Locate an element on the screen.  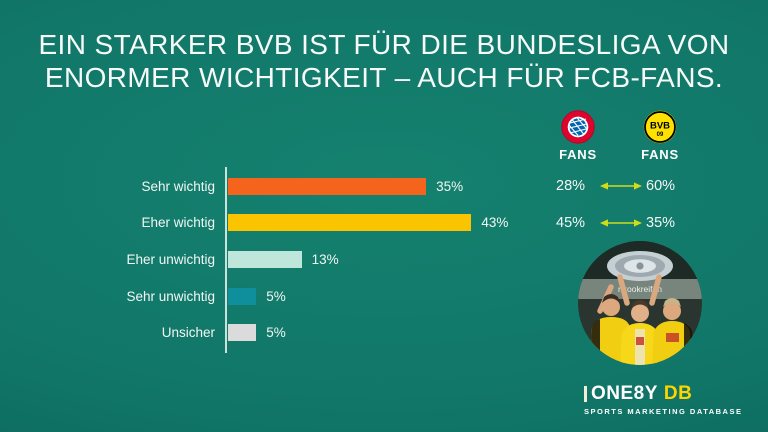
brand-suffix: DB is located at coordinates (678, 393).